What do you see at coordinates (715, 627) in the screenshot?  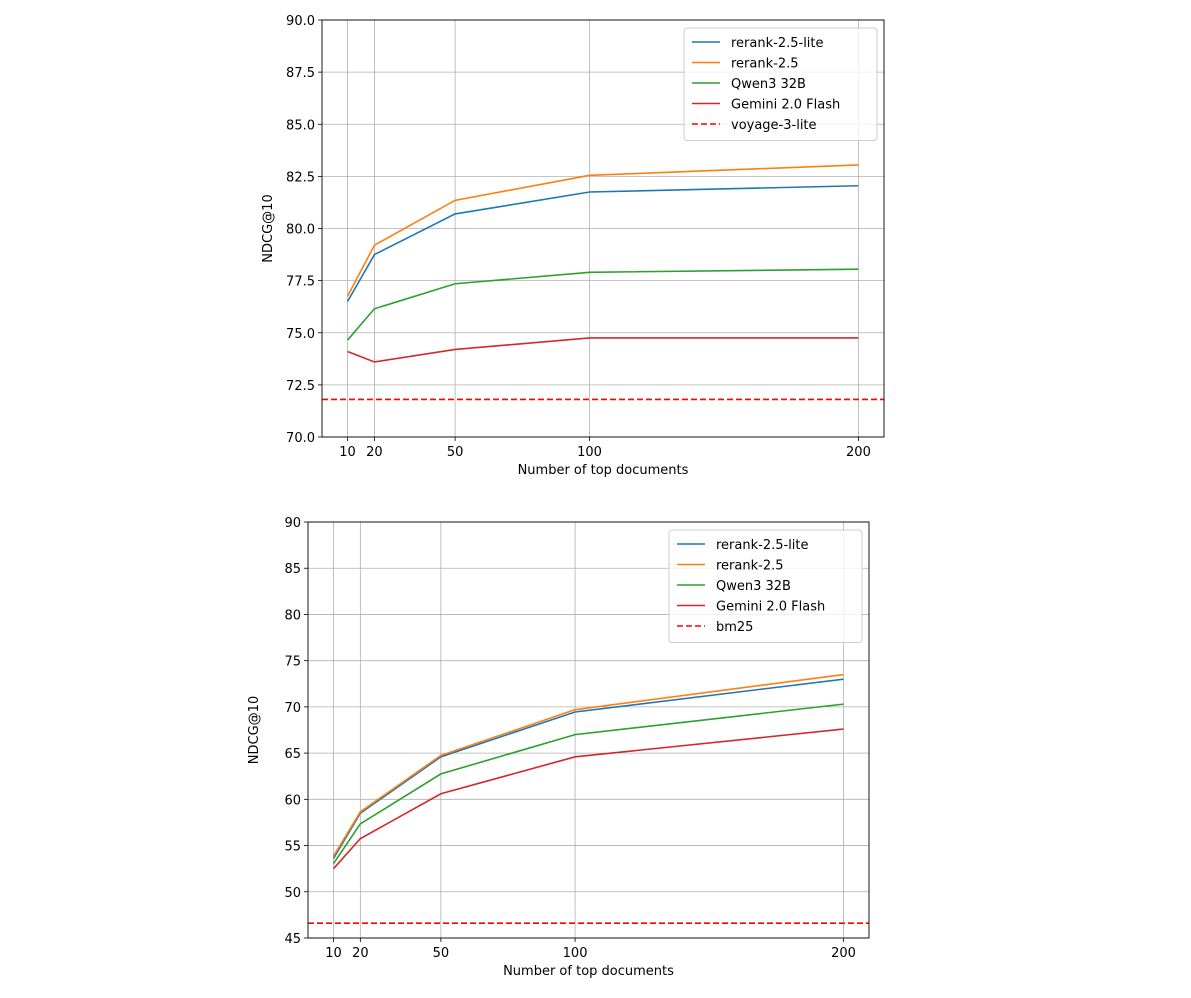 I see `legend-item: bm25` at bounding box center [715, 627].